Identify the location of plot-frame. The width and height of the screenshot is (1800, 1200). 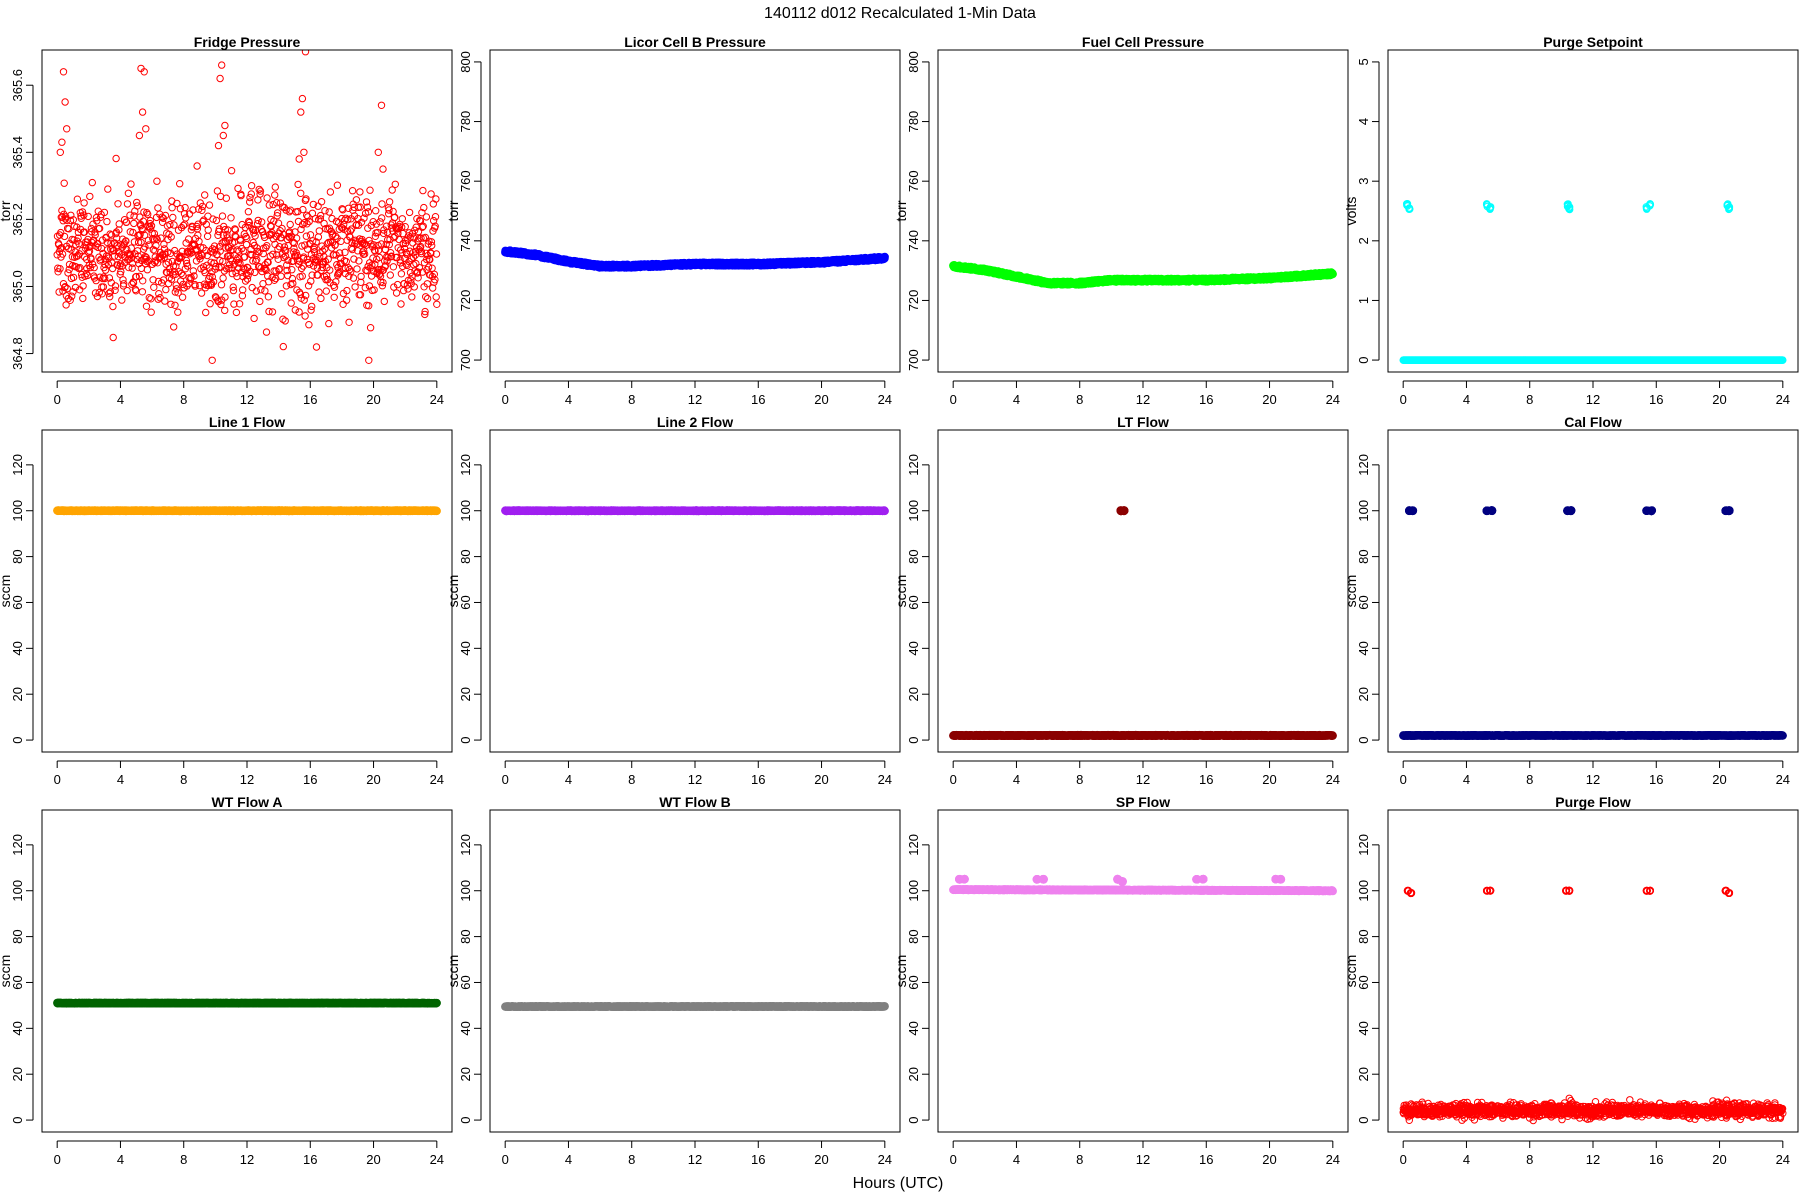
(695, 211).